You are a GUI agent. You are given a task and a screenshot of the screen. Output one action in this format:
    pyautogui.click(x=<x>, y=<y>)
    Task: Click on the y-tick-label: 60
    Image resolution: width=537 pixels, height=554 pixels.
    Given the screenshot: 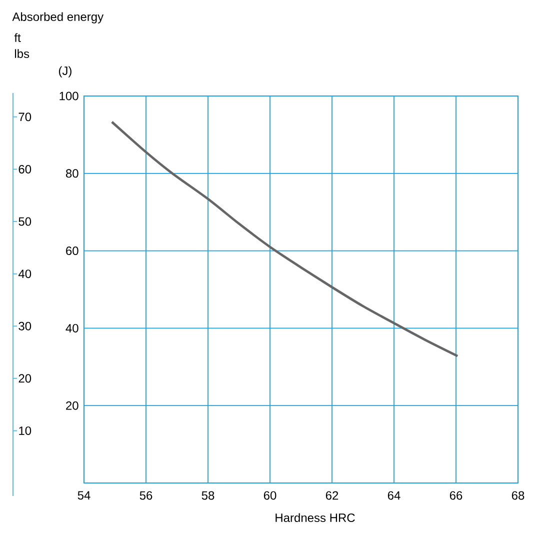 What is the action you would take?
    pyautogui.click(x=72, y=251)
    